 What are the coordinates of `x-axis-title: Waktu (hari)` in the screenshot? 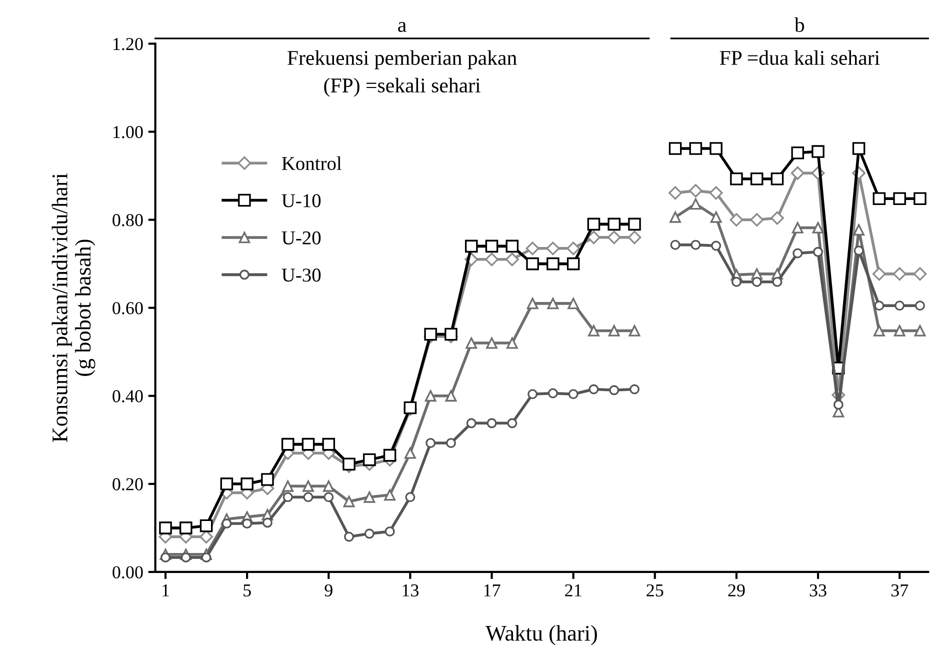 It's located at (541, 635).